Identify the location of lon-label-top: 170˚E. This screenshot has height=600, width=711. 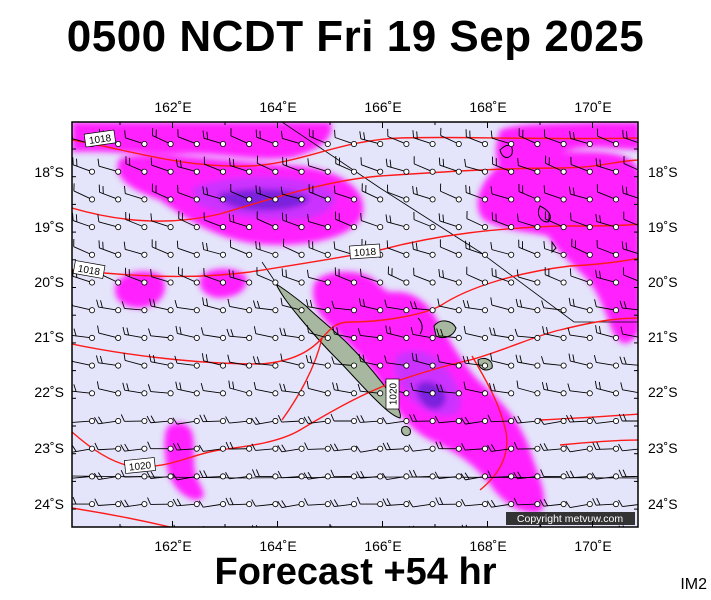
(592, 107).